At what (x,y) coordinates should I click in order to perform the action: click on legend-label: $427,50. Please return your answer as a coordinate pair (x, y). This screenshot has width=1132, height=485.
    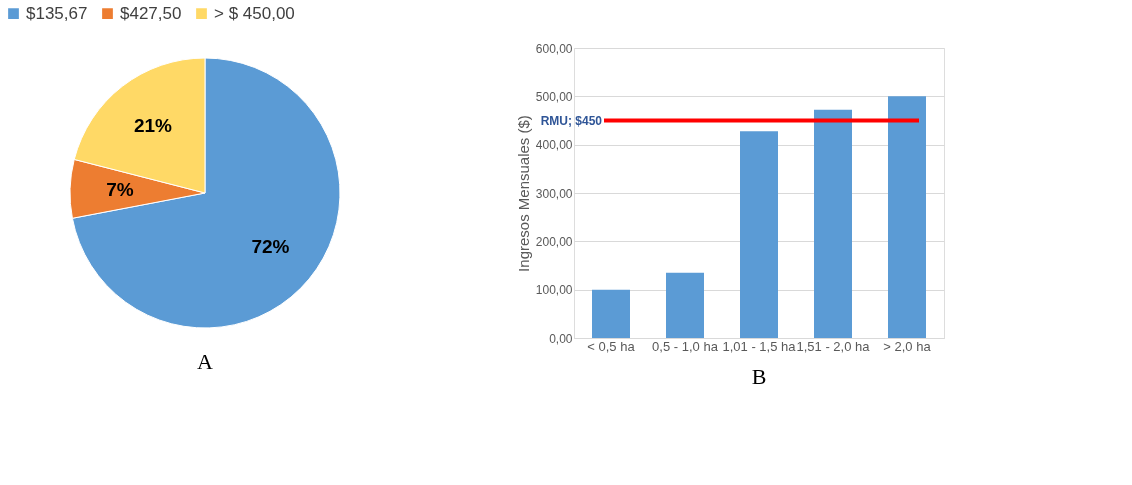
    Looking at the image, I should click on (151, 13).